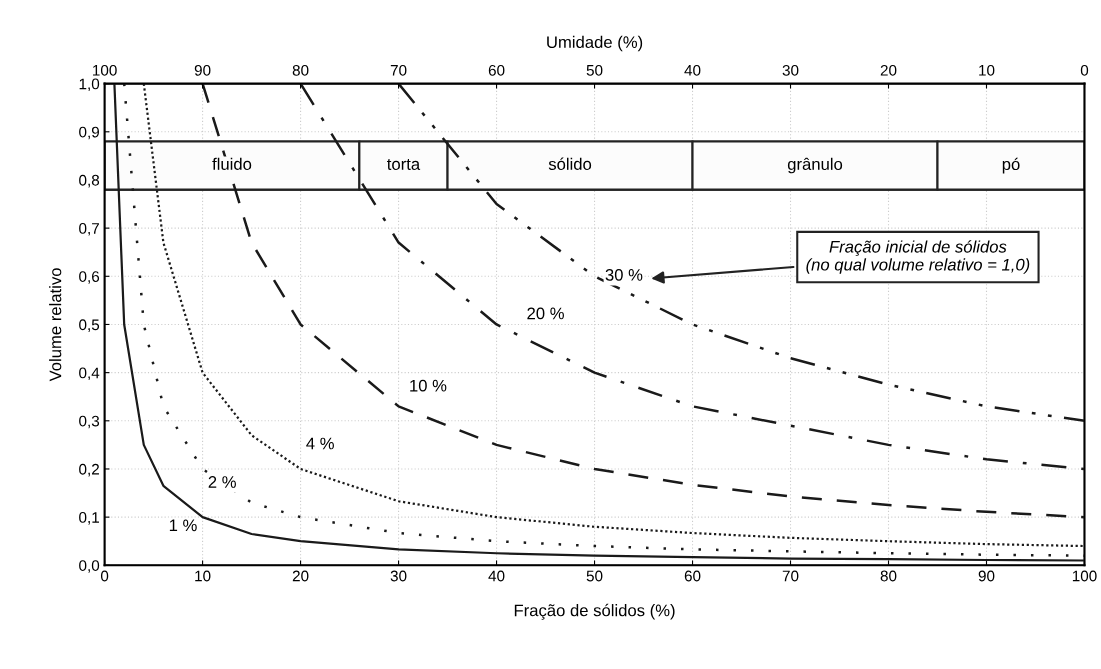 The height and width of the screenshot is (669, 1101). Describe the element at coordinates (888, 576) in the screenshot. I see `x-tick-label: 80` at that location.